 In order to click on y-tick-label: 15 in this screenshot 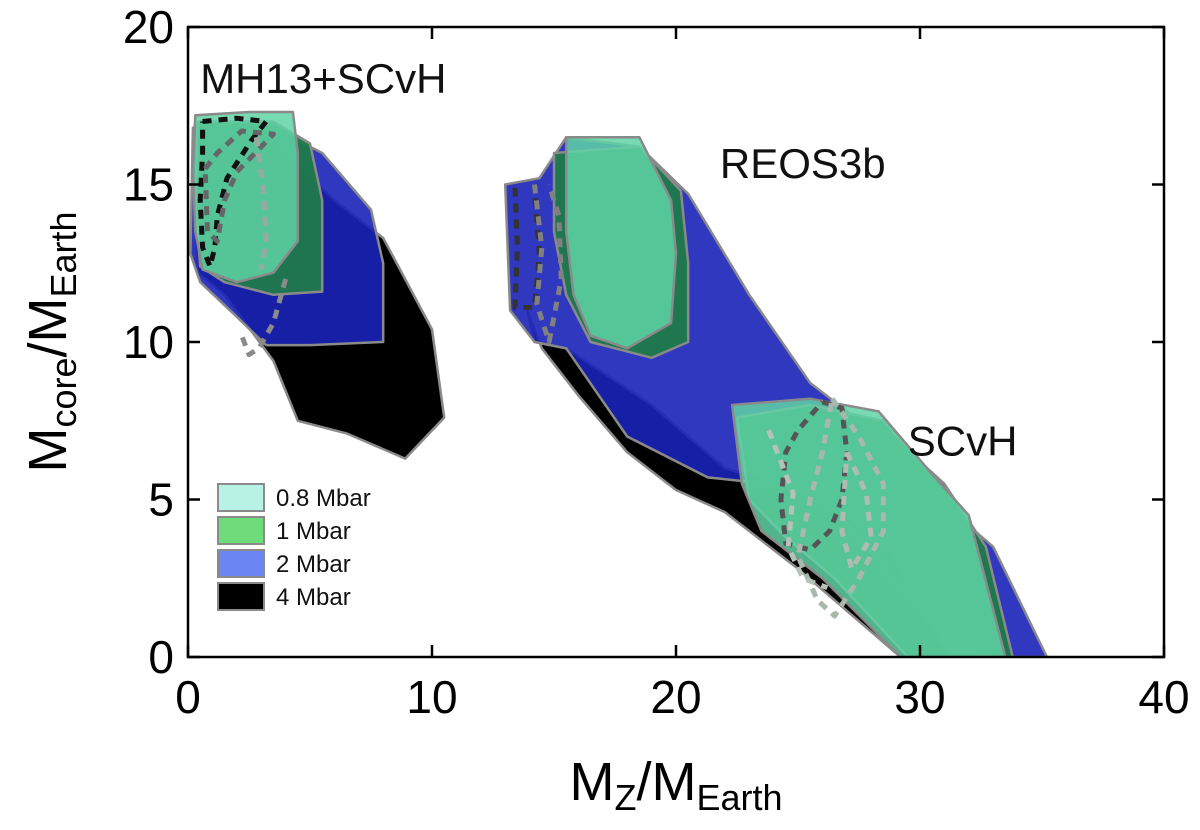, I will do `click(148, 185)`.